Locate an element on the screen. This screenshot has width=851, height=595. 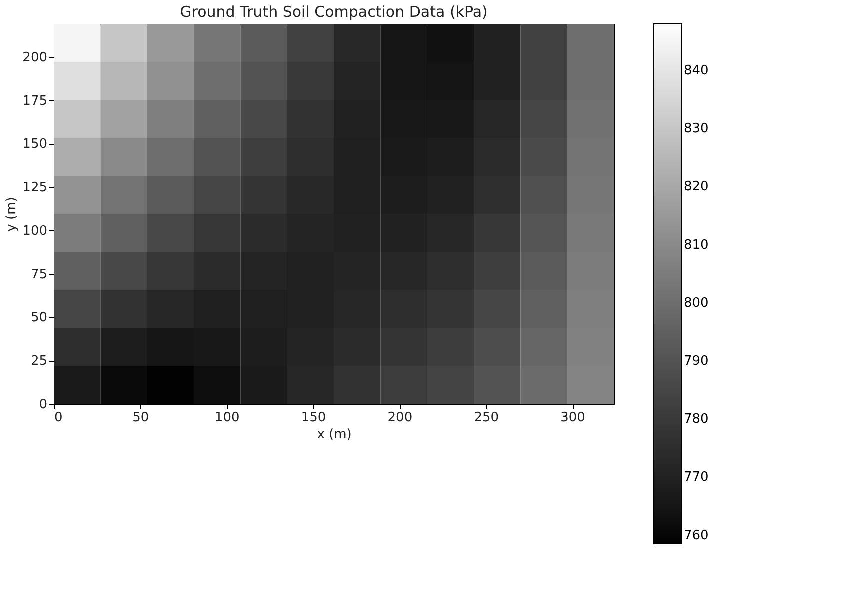
color-bar-label: 770 is located at coordinates (696, 478).